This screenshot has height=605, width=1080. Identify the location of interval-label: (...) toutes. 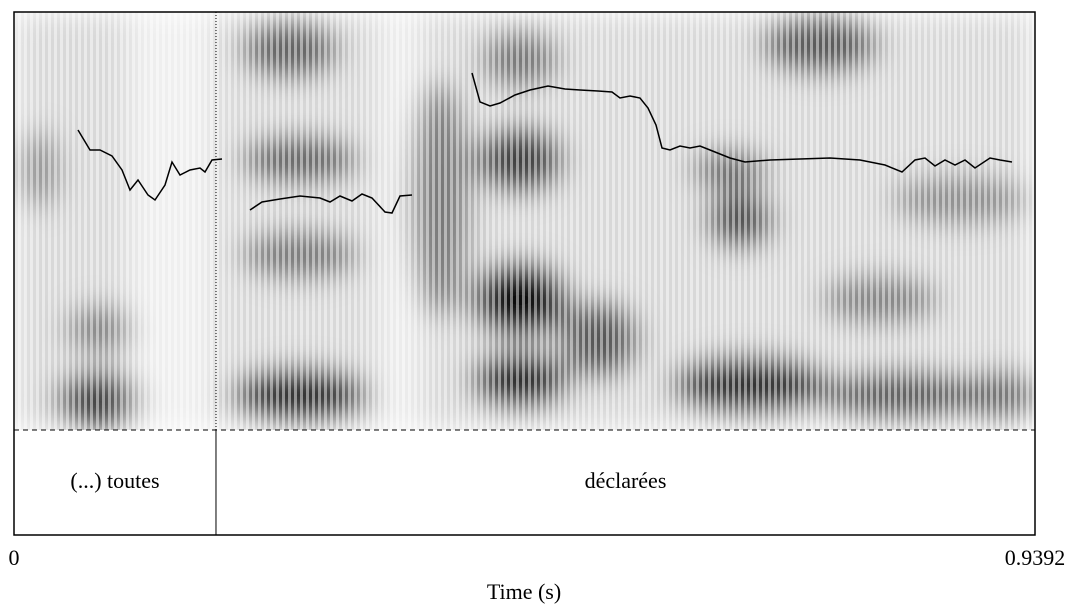
(114, 480).